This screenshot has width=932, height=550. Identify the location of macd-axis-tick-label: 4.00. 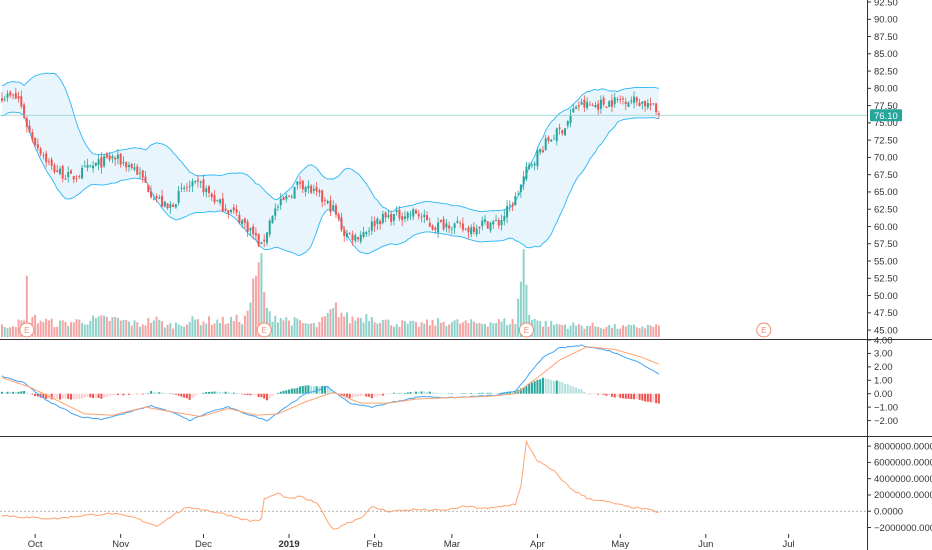
(883, 340).